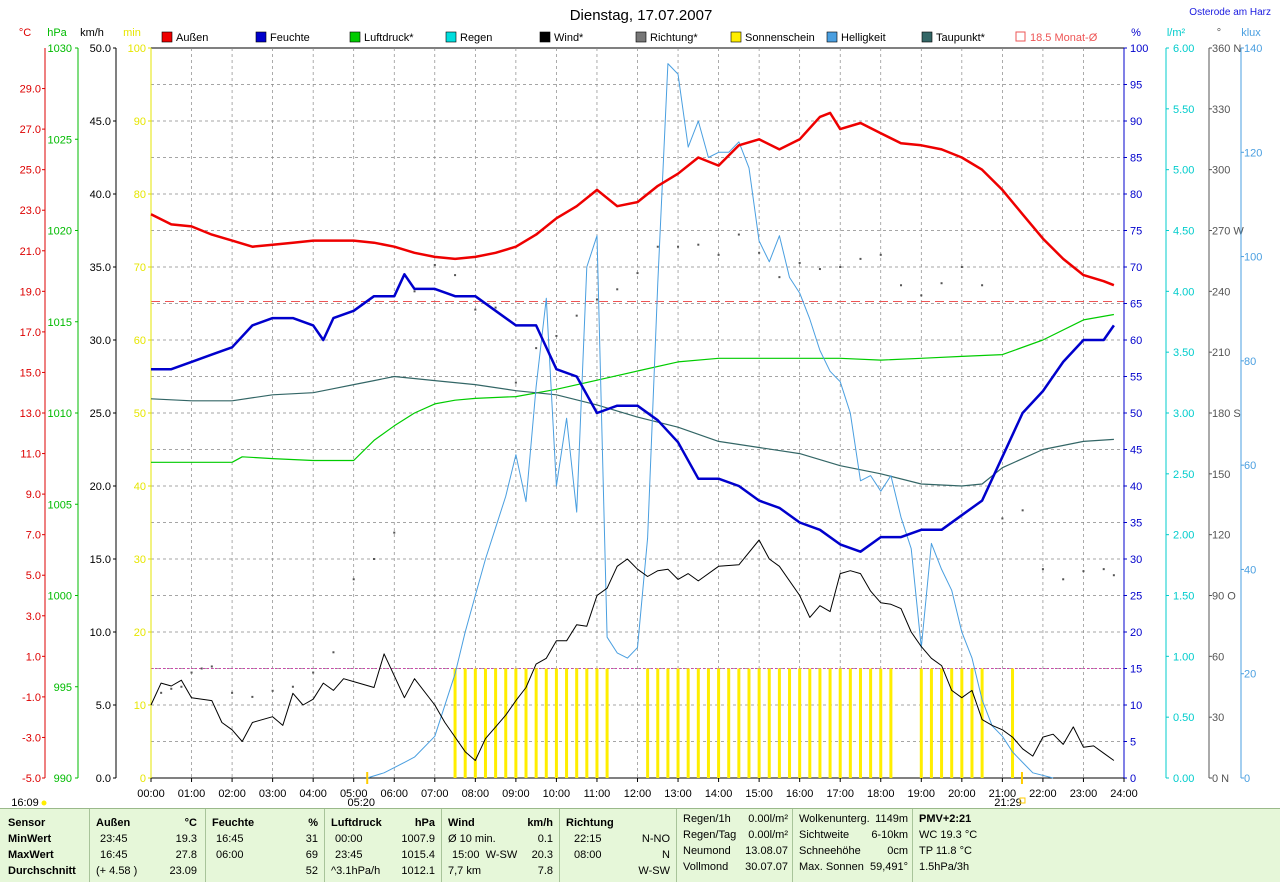 Image resolution: width=1280 pixels, height=882 pixels. I want to click on tick-label-pressure: 1015, so click(60, 323).